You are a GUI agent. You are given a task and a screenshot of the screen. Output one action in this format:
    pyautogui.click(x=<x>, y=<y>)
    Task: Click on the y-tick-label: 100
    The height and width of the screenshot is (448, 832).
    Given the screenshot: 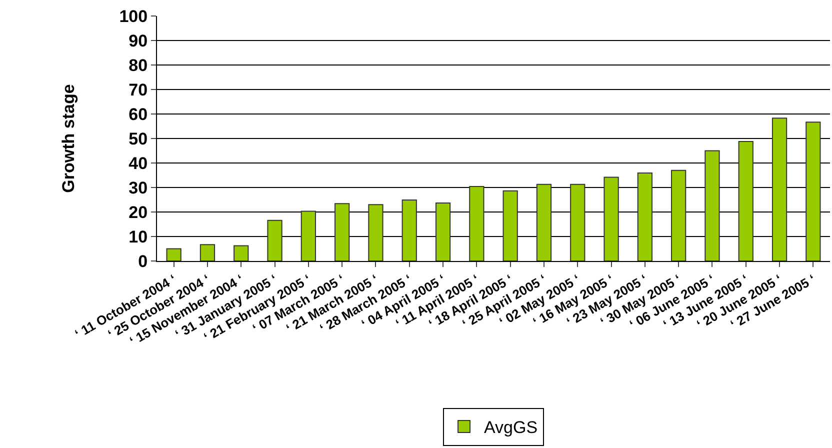 What is the action you would take?
    pyautogui.click(x=133, y=16)
    